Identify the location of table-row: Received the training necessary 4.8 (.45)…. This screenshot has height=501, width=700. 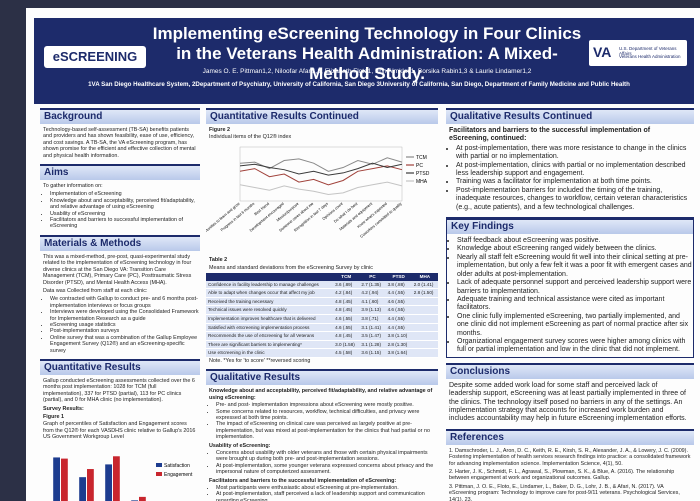
(322, 302).